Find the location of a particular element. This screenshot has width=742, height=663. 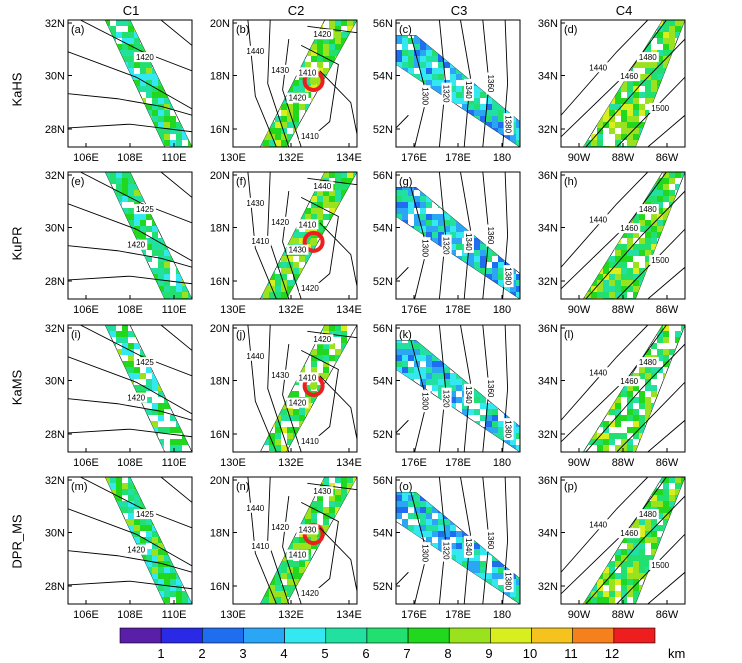

contour-label-group: 1500 is located at coordinates (660, 259).